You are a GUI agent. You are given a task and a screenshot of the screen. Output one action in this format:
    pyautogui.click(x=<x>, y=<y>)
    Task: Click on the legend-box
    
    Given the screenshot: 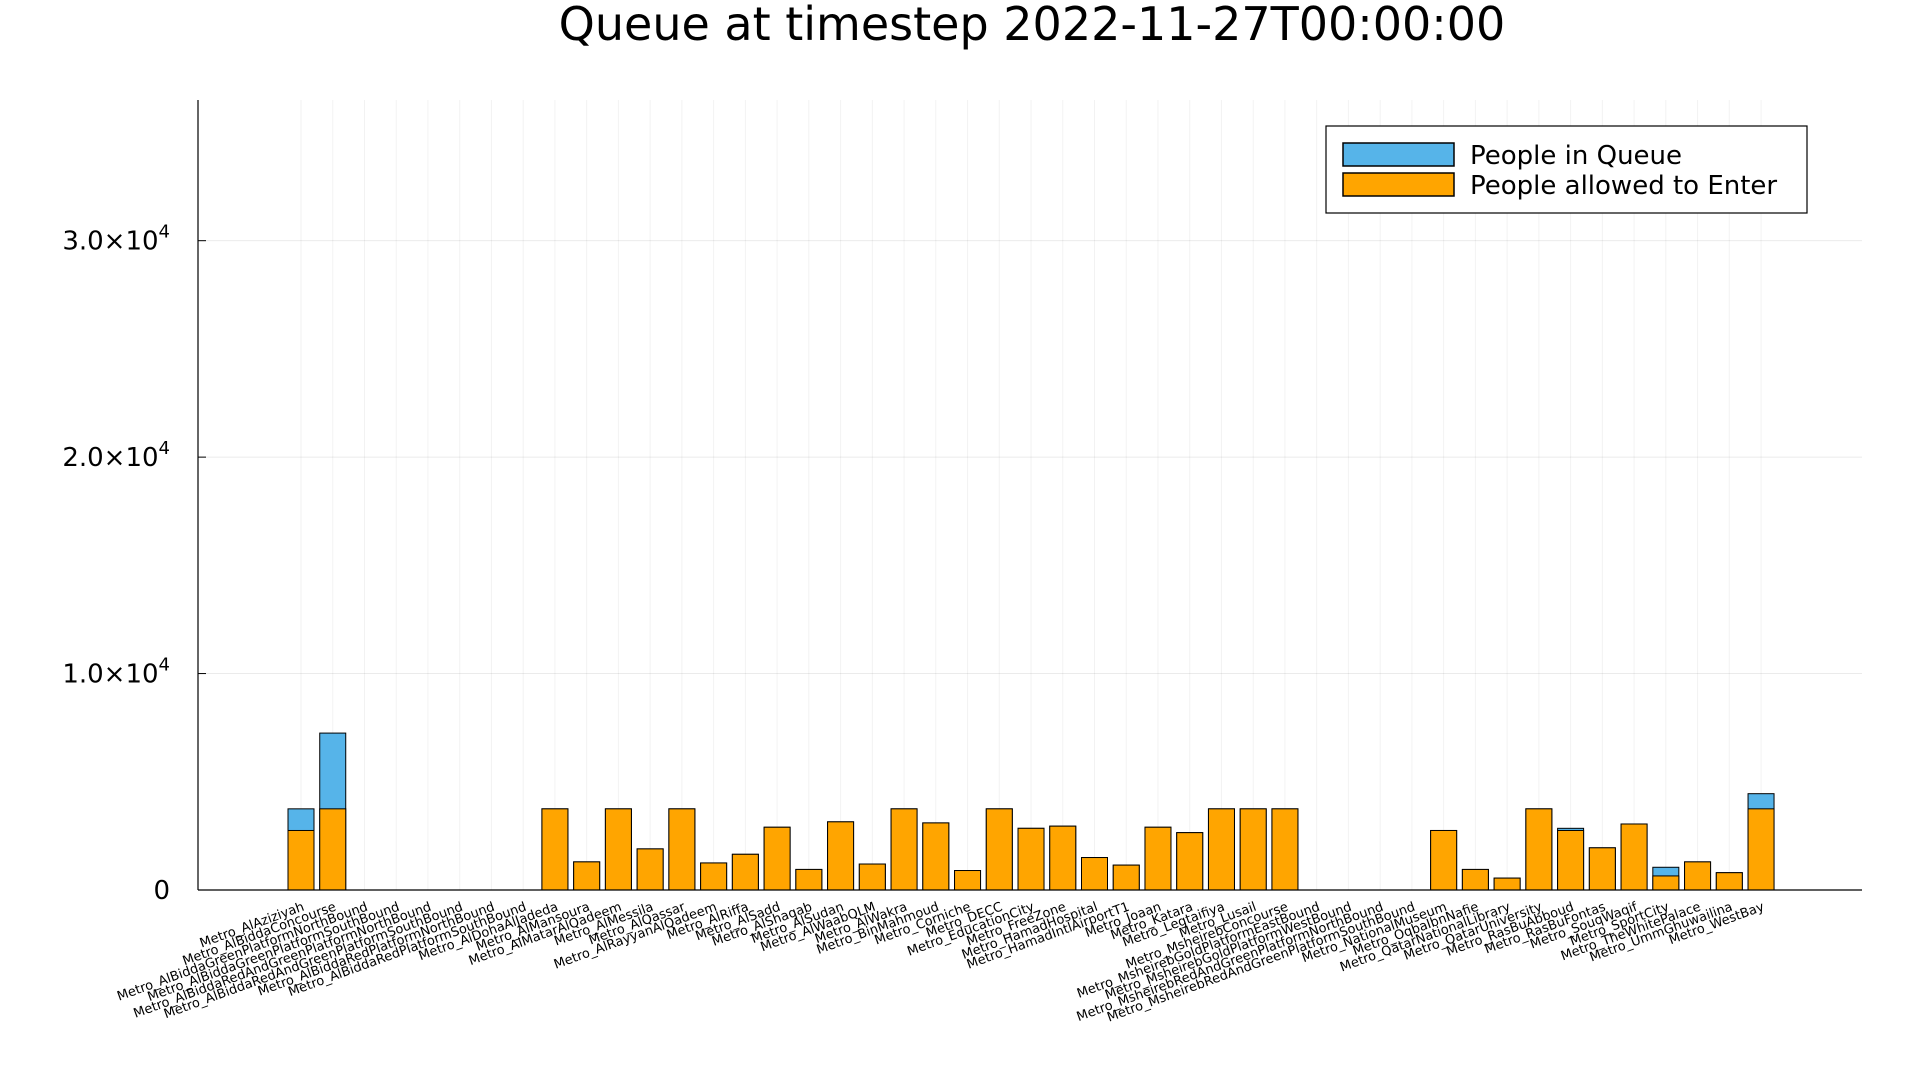 What is the action you would take?
    pyautogui.click(x=1566, y=169)
    